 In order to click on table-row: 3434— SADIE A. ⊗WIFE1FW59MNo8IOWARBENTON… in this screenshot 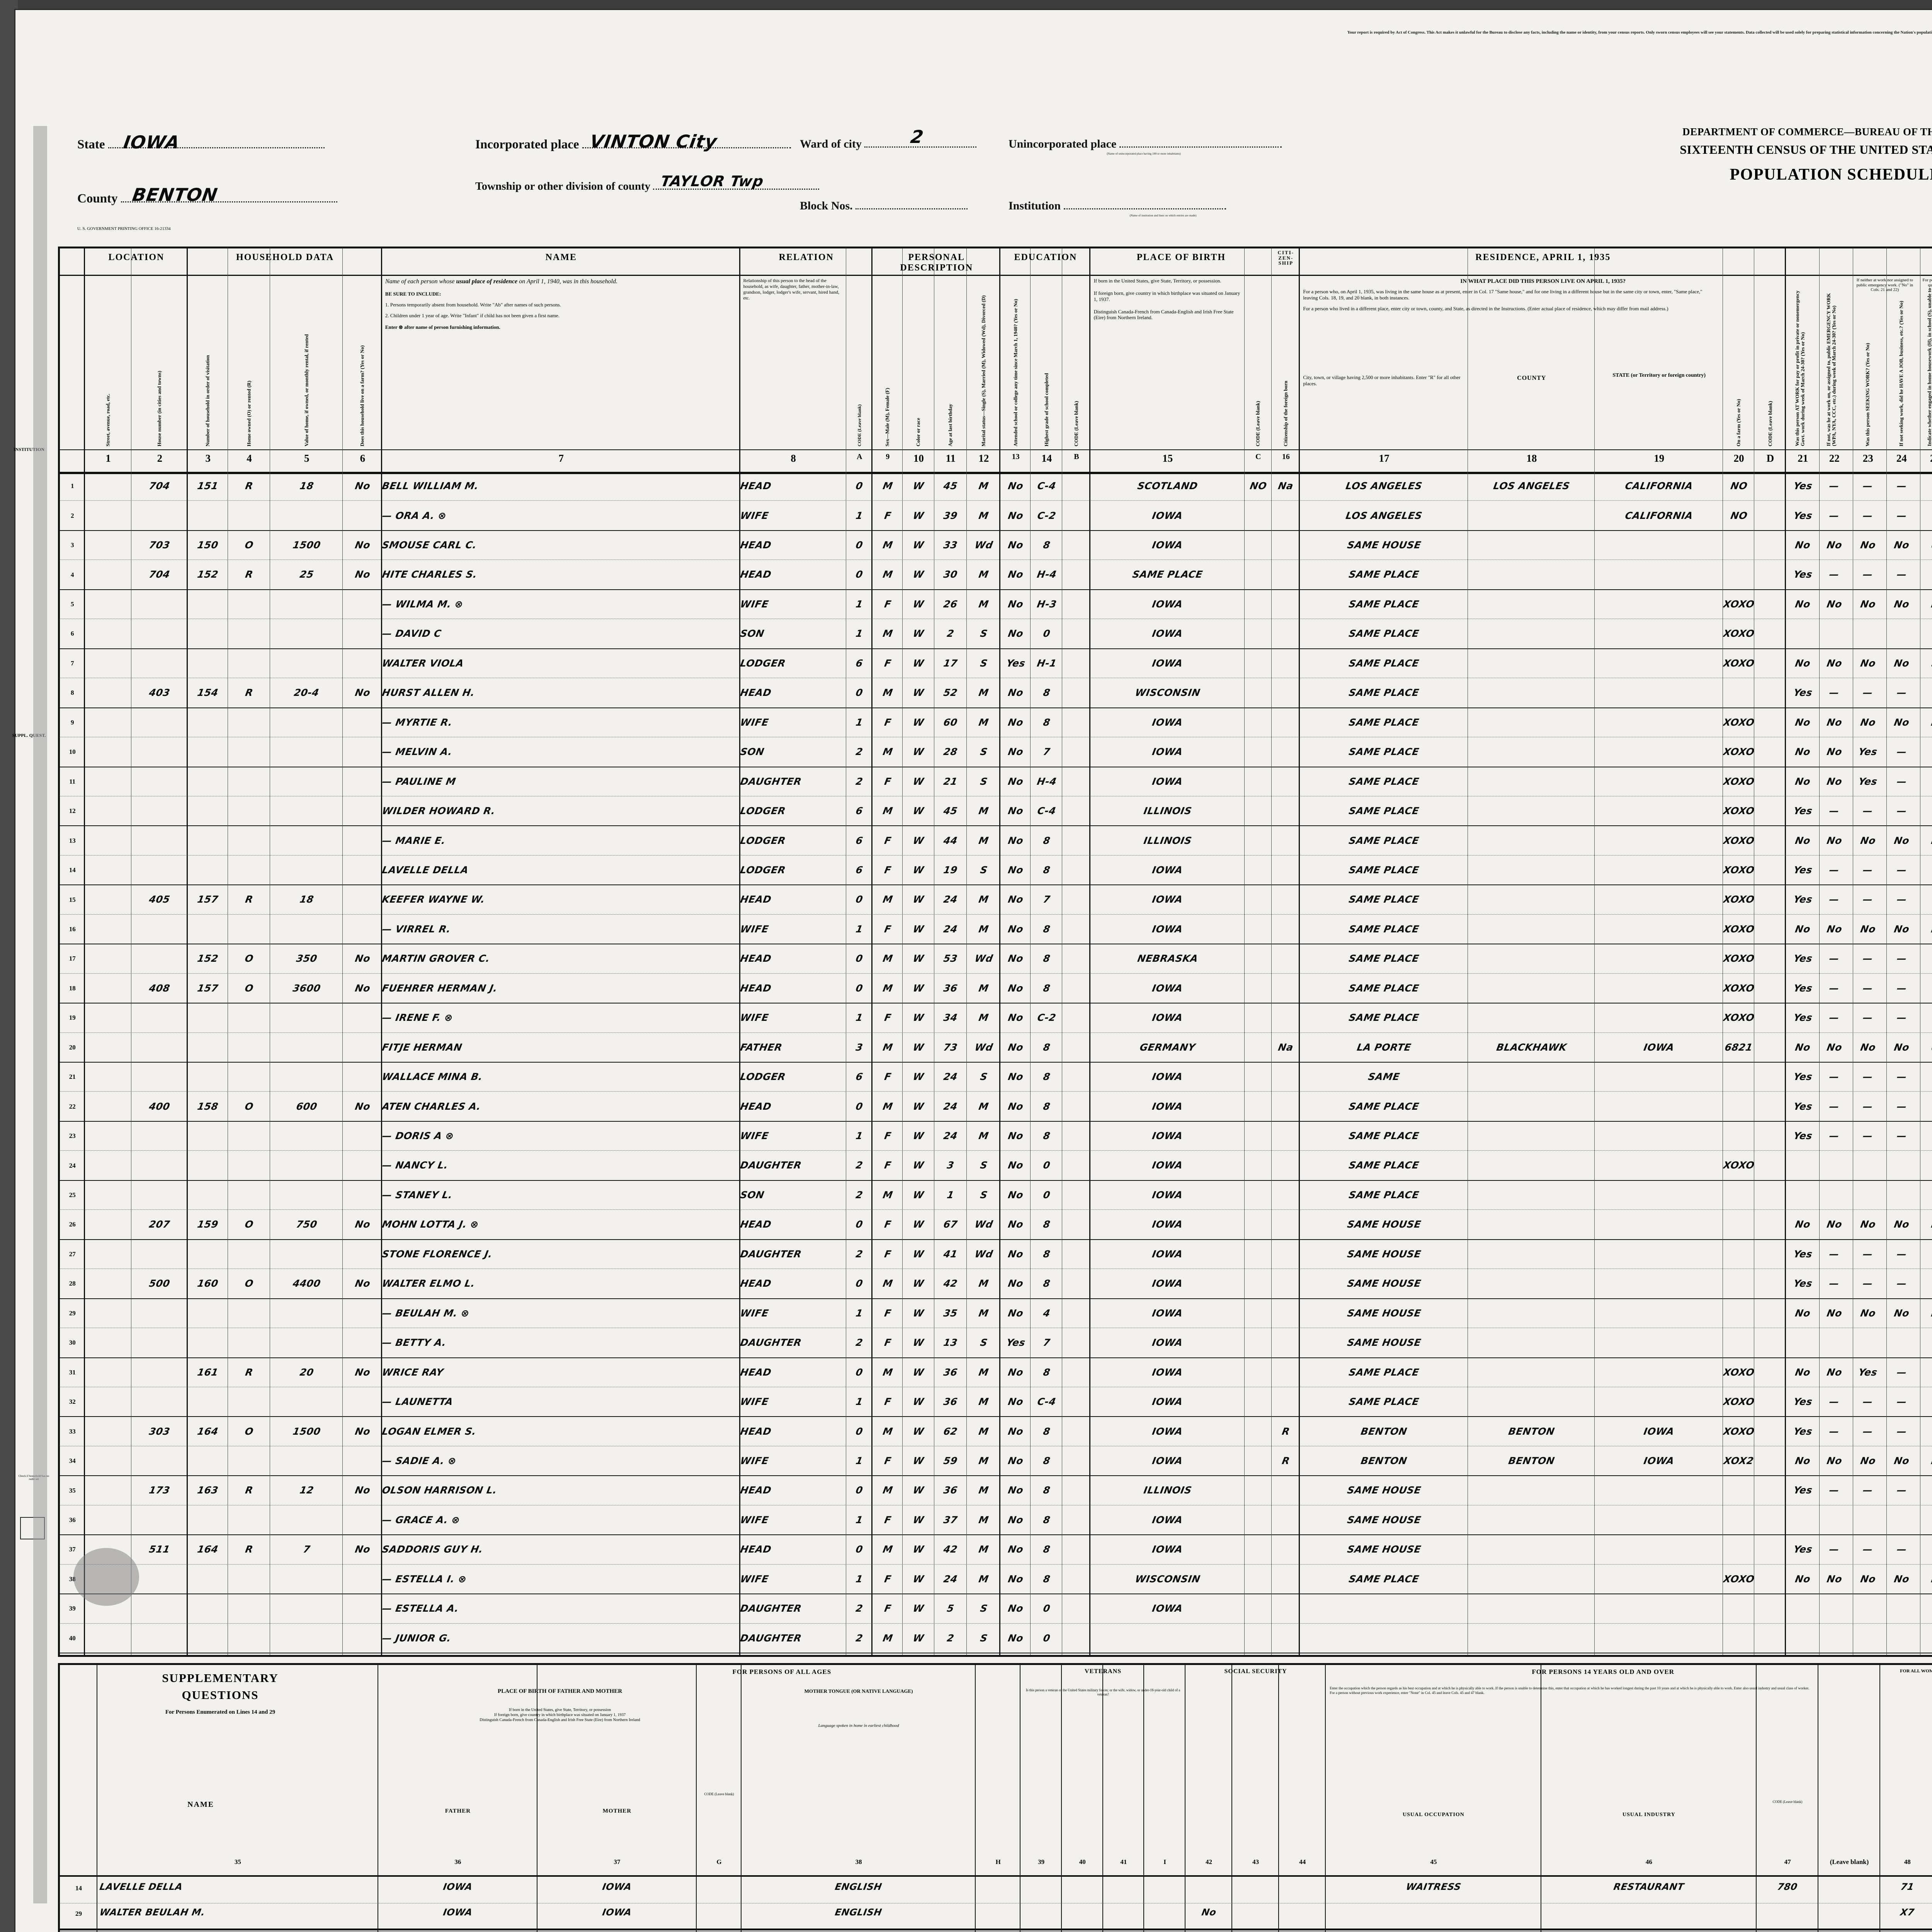, I will do `click(996, 1461)`.